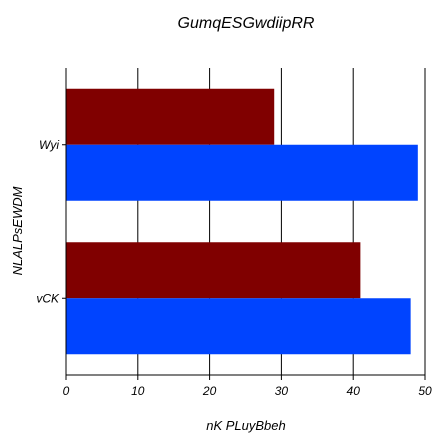  What do you see at coordinates (282, 391) in the screenshot?
I see `x-tick-label: 30` at bounding box center [282, 391].